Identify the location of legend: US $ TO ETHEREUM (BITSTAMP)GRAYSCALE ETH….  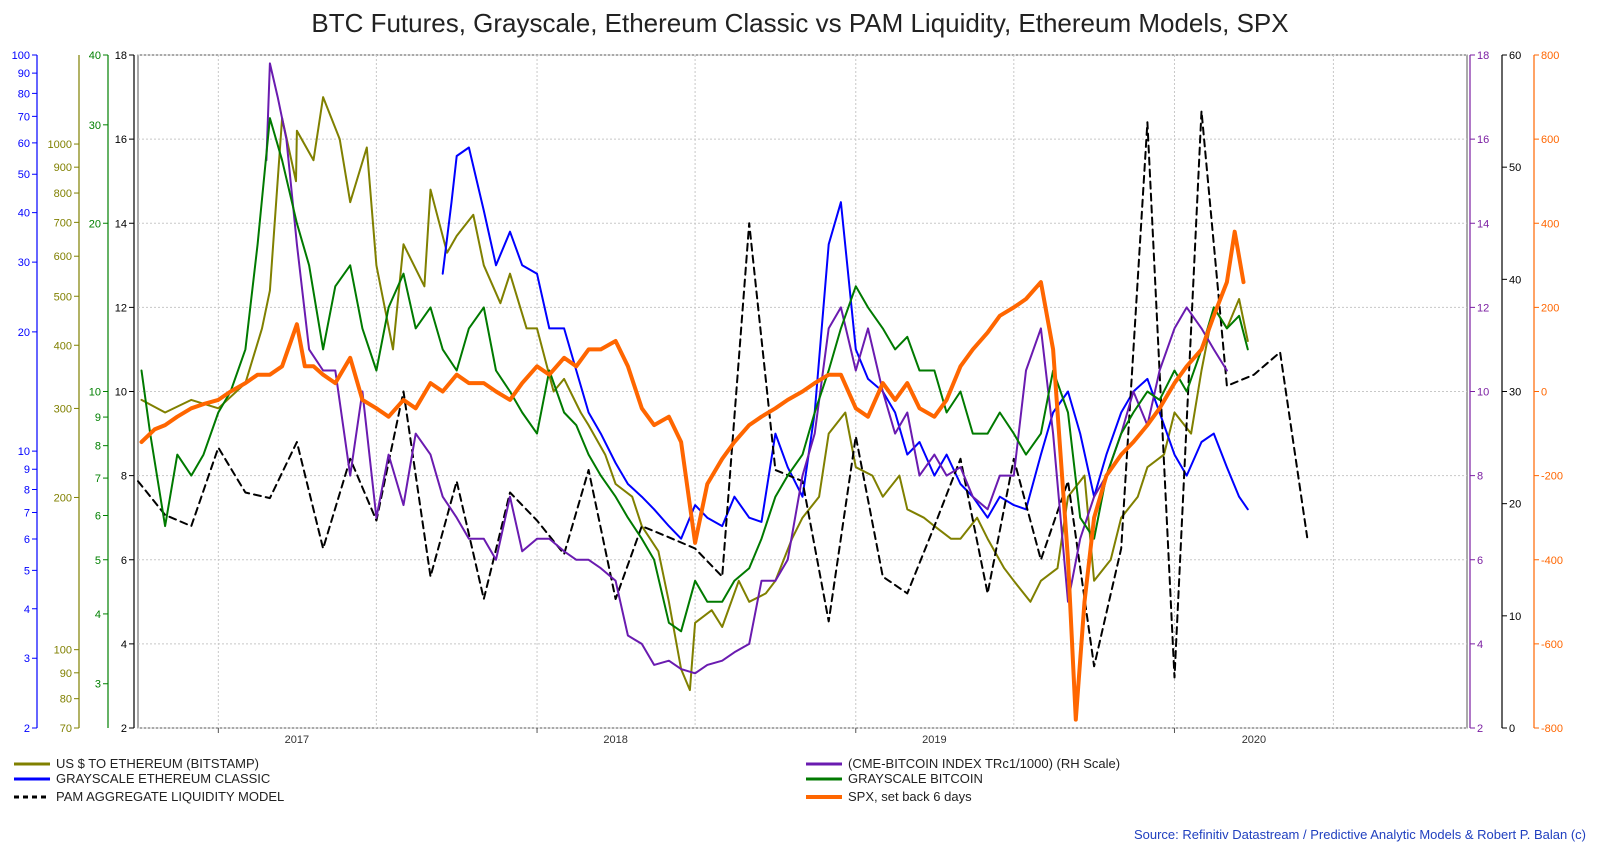
(567, 780).